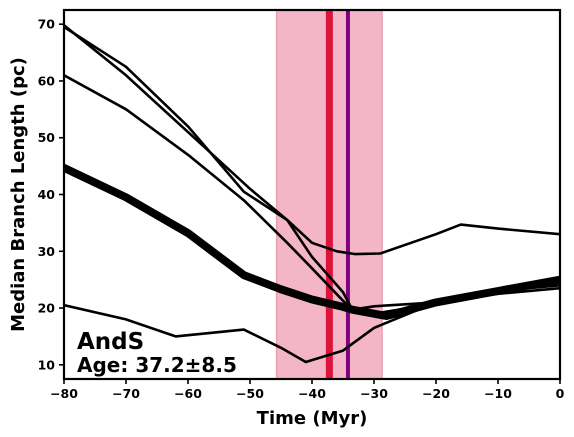 The image size is (574, 437). Describe the element at coordinates (312, 418) in the screenshot. I see `x-axis-label: Time (Myr)` at that location.